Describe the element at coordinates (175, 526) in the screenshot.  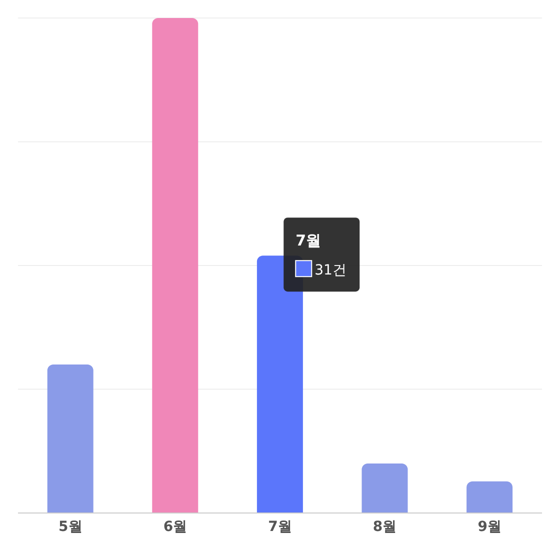
I see `x-tick-label: 6월` at that location.